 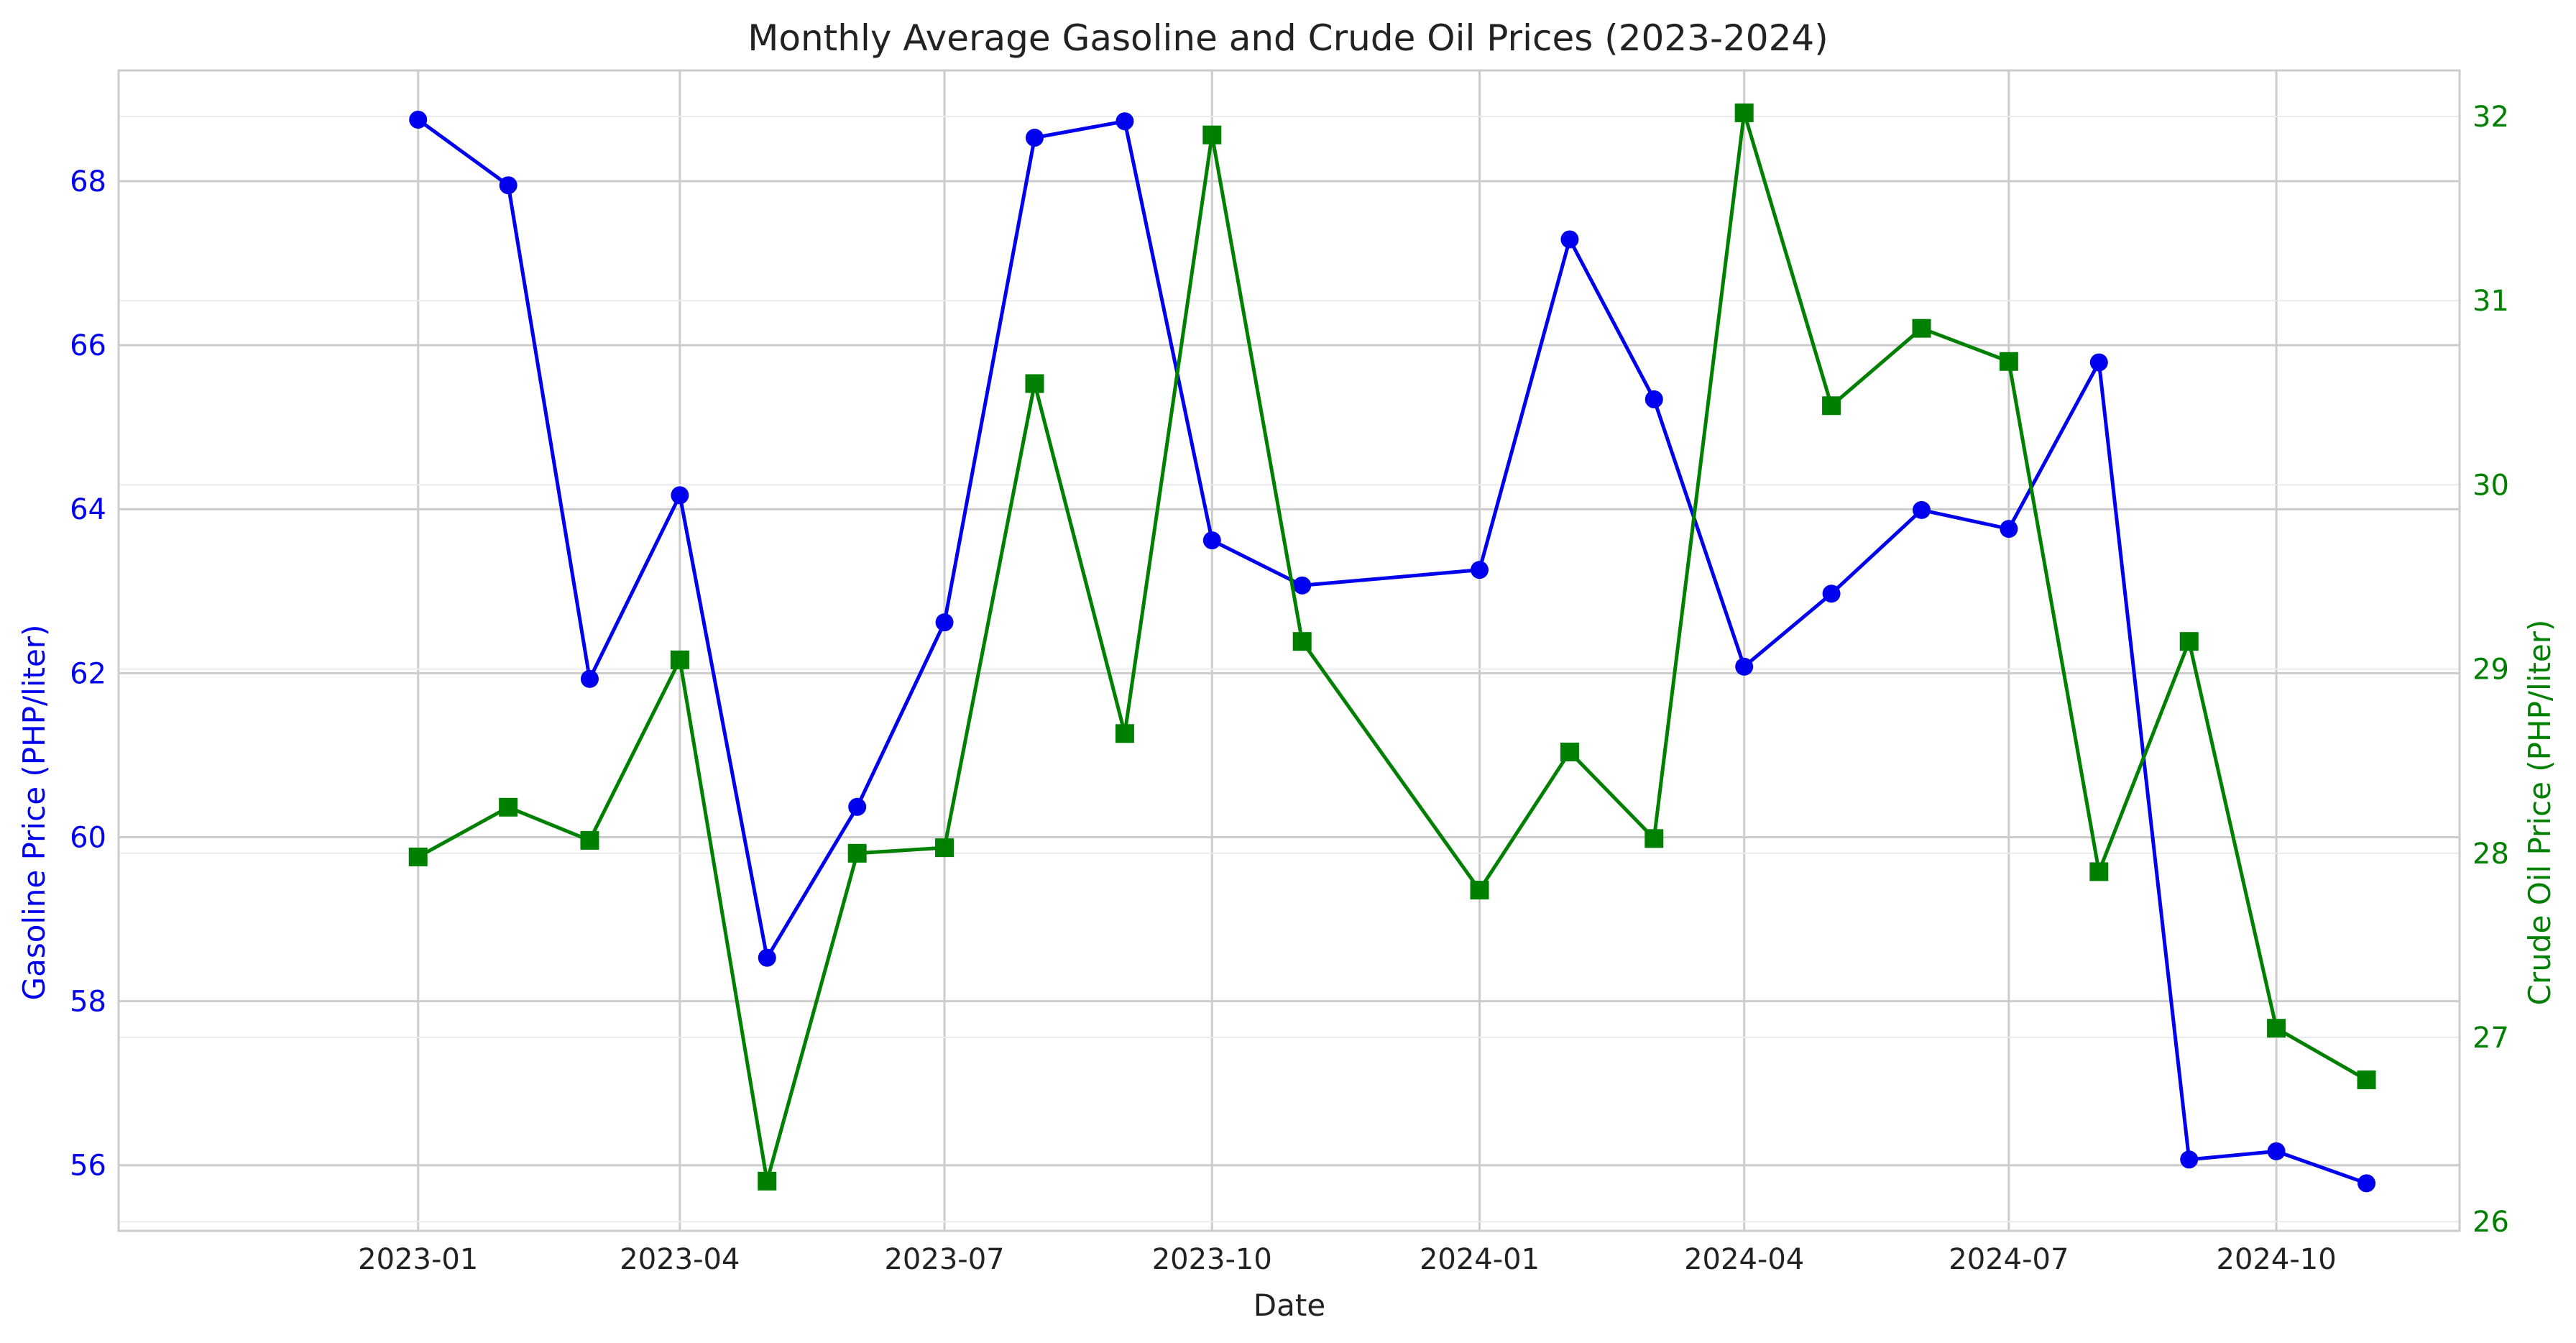 What do you see at coordinates (1744, 1259) in the screenshot?
I see `x-tick-label: 2024-04` at bounding box center [1744, 1259].